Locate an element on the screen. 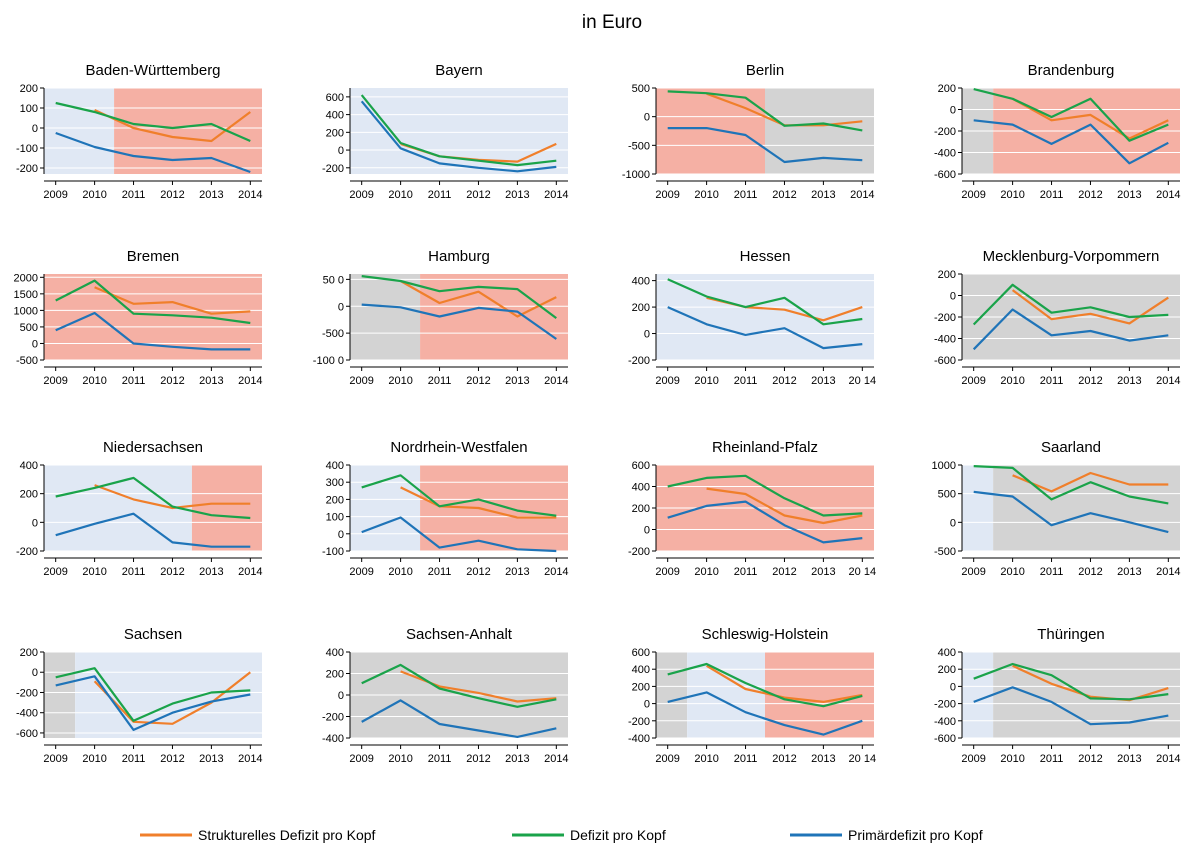  panel-title: Schleswig-Holstein is located at coordinates (765, 634).